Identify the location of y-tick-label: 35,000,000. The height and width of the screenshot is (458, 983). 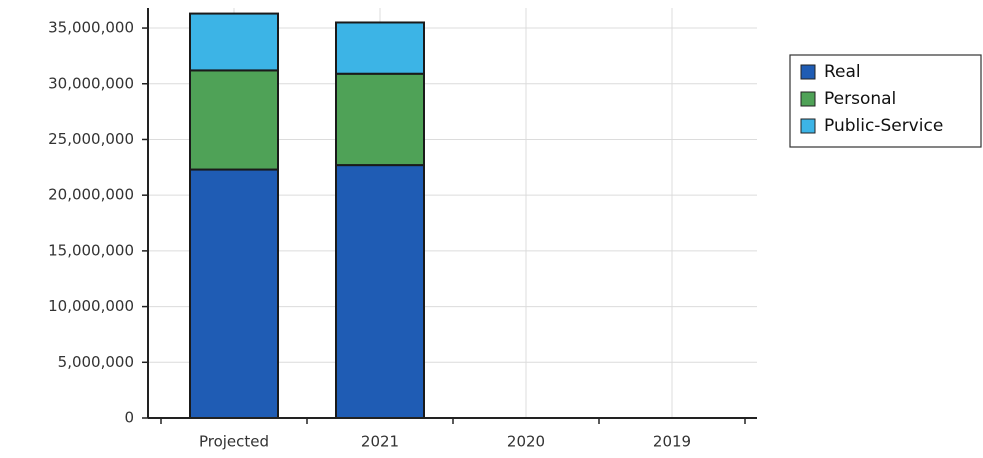
(91, 28).